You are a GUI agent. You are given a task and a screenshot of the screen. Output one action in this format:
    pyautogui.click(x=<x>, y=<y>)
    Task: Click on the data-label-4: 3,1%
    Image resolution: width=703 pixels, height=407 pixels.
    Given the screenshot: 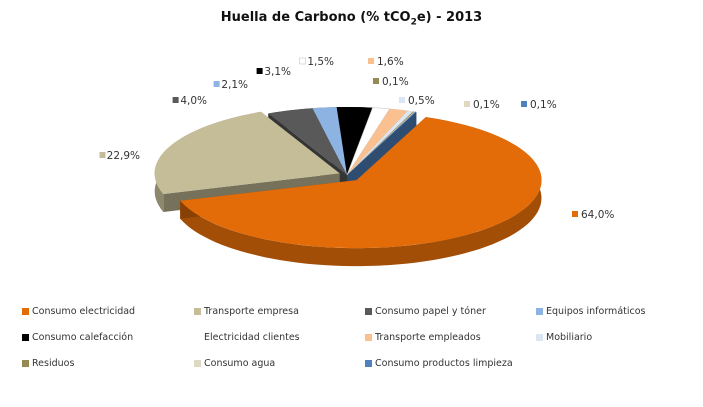 What is the action you would take?
    pyautogui.click(x=273, y=72)
    